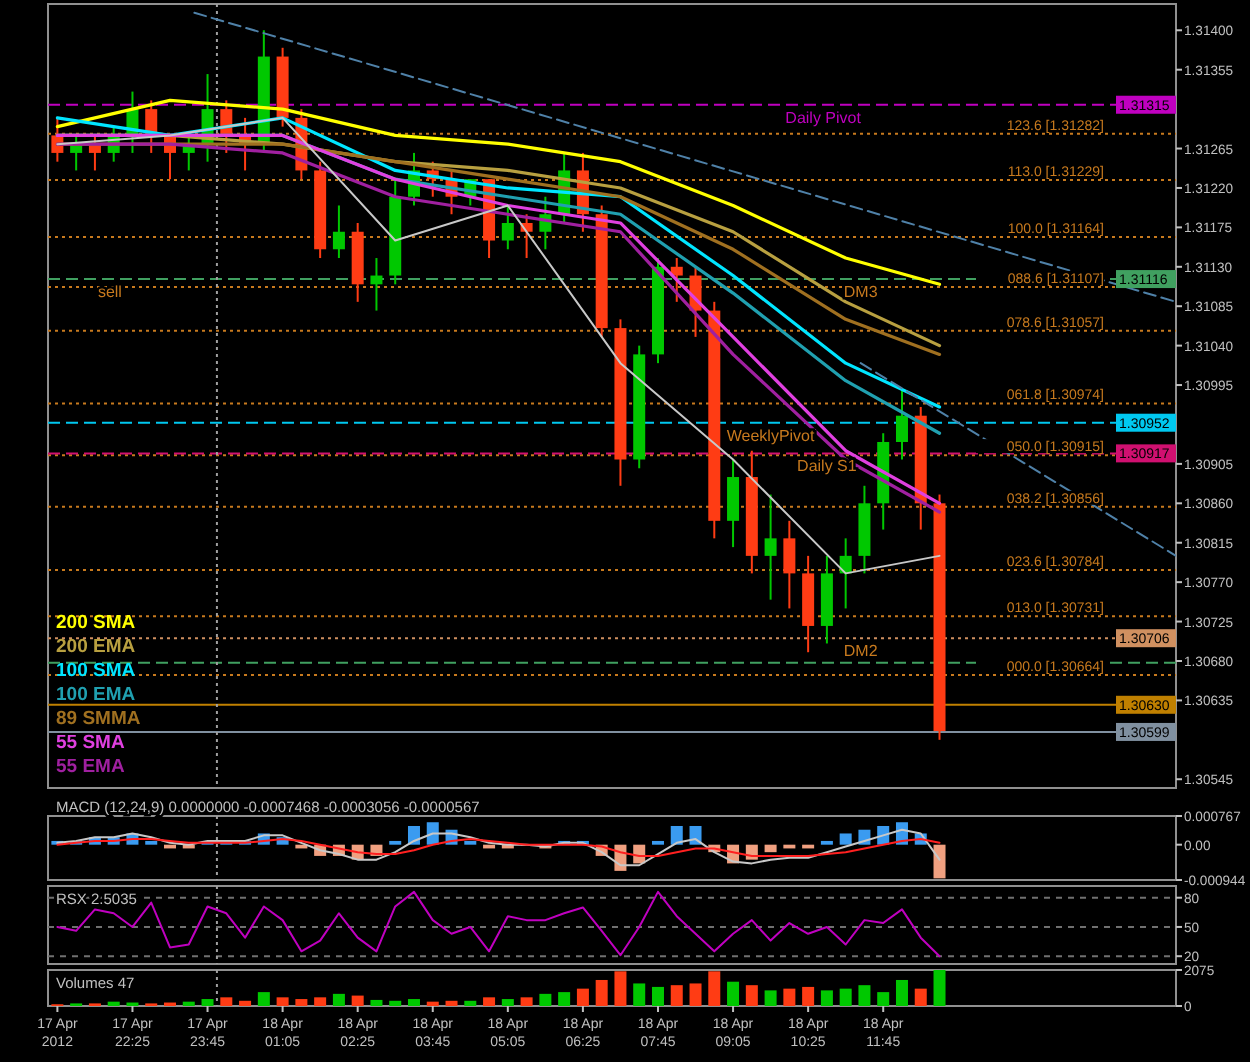 The height and width of the screenshot is (1062, 1250). Describe the element at coordinates (96, 671) in the screenshot. I see `text: 100 SMA` at that location.